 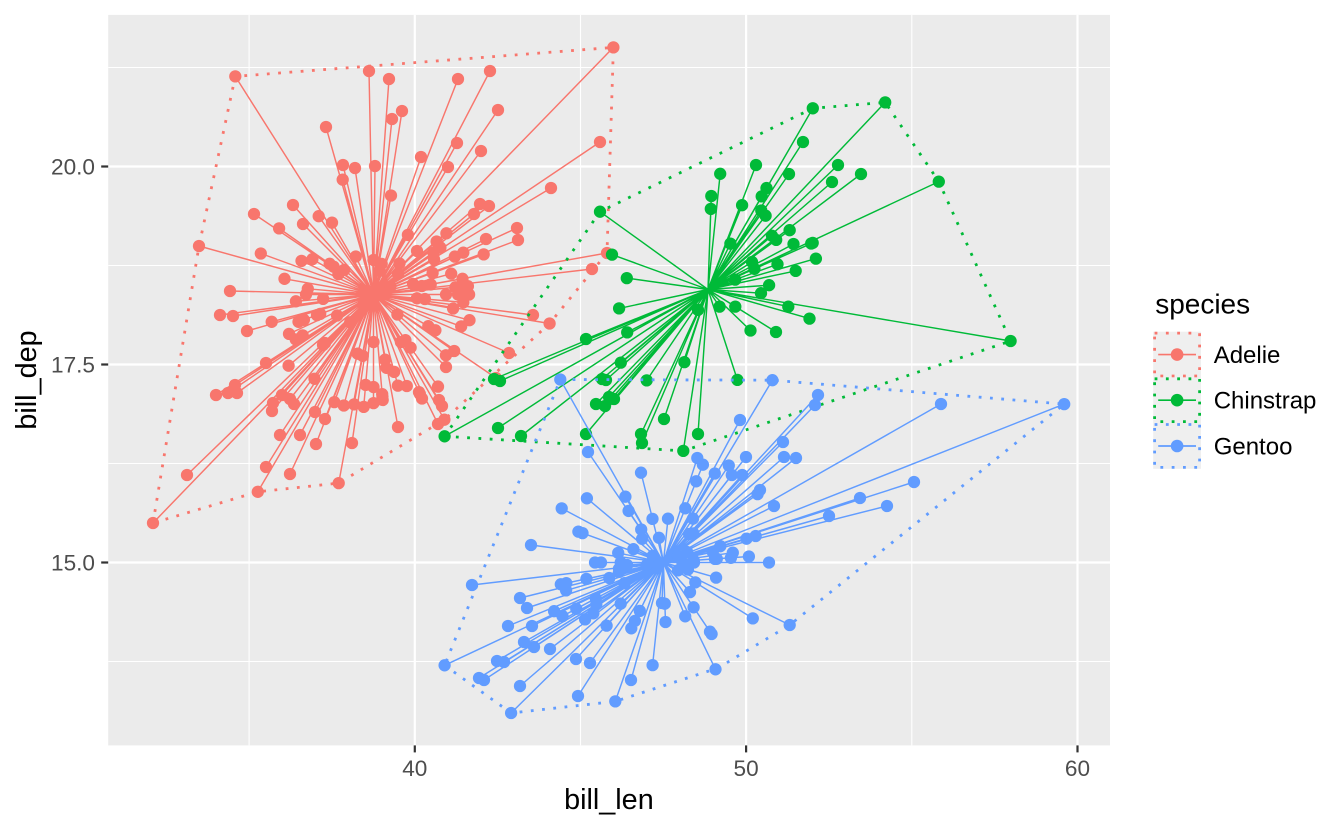 What do you see at coordinates (1077, 768) in the screenshot?
I see `svg-text: 60` at bounding box center [1077, 768].